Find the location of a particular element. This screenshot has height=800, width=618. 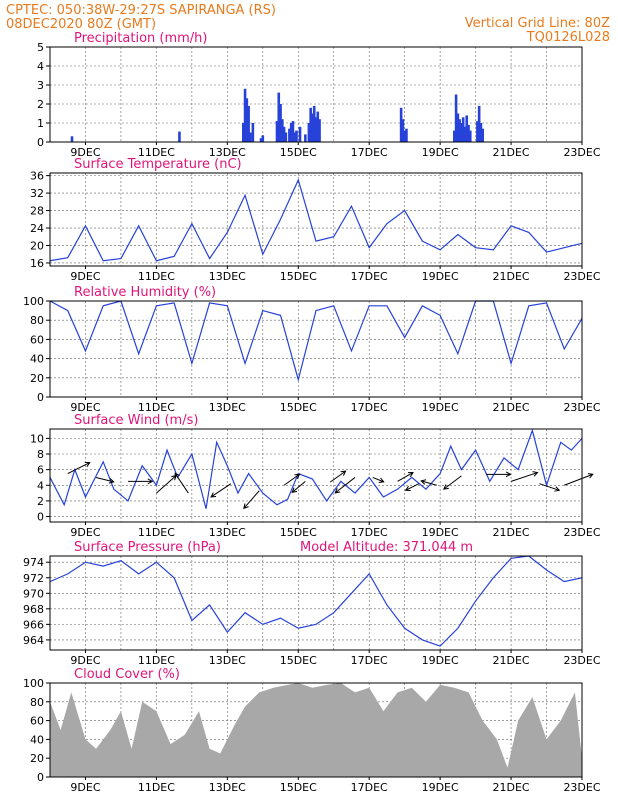

pressure-xtick-label: 23DEC is located at coordinates (581, 660).